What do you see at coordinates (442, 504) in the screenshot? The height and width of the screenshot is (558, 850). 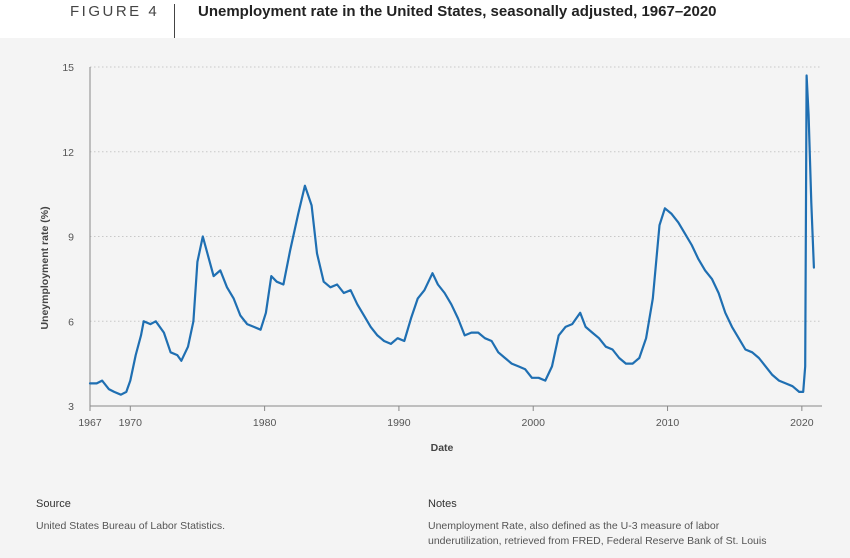 I see `notes-heading: Notes` at bounding box center [442, 504].